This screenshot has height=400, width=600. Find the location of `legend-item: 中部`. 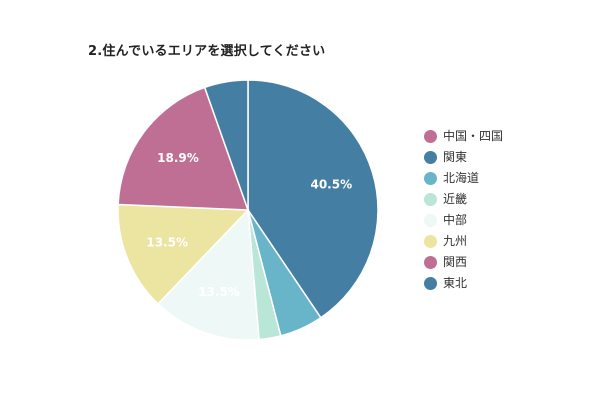

legend-item: 中部 is located at coordinates (463, 220).